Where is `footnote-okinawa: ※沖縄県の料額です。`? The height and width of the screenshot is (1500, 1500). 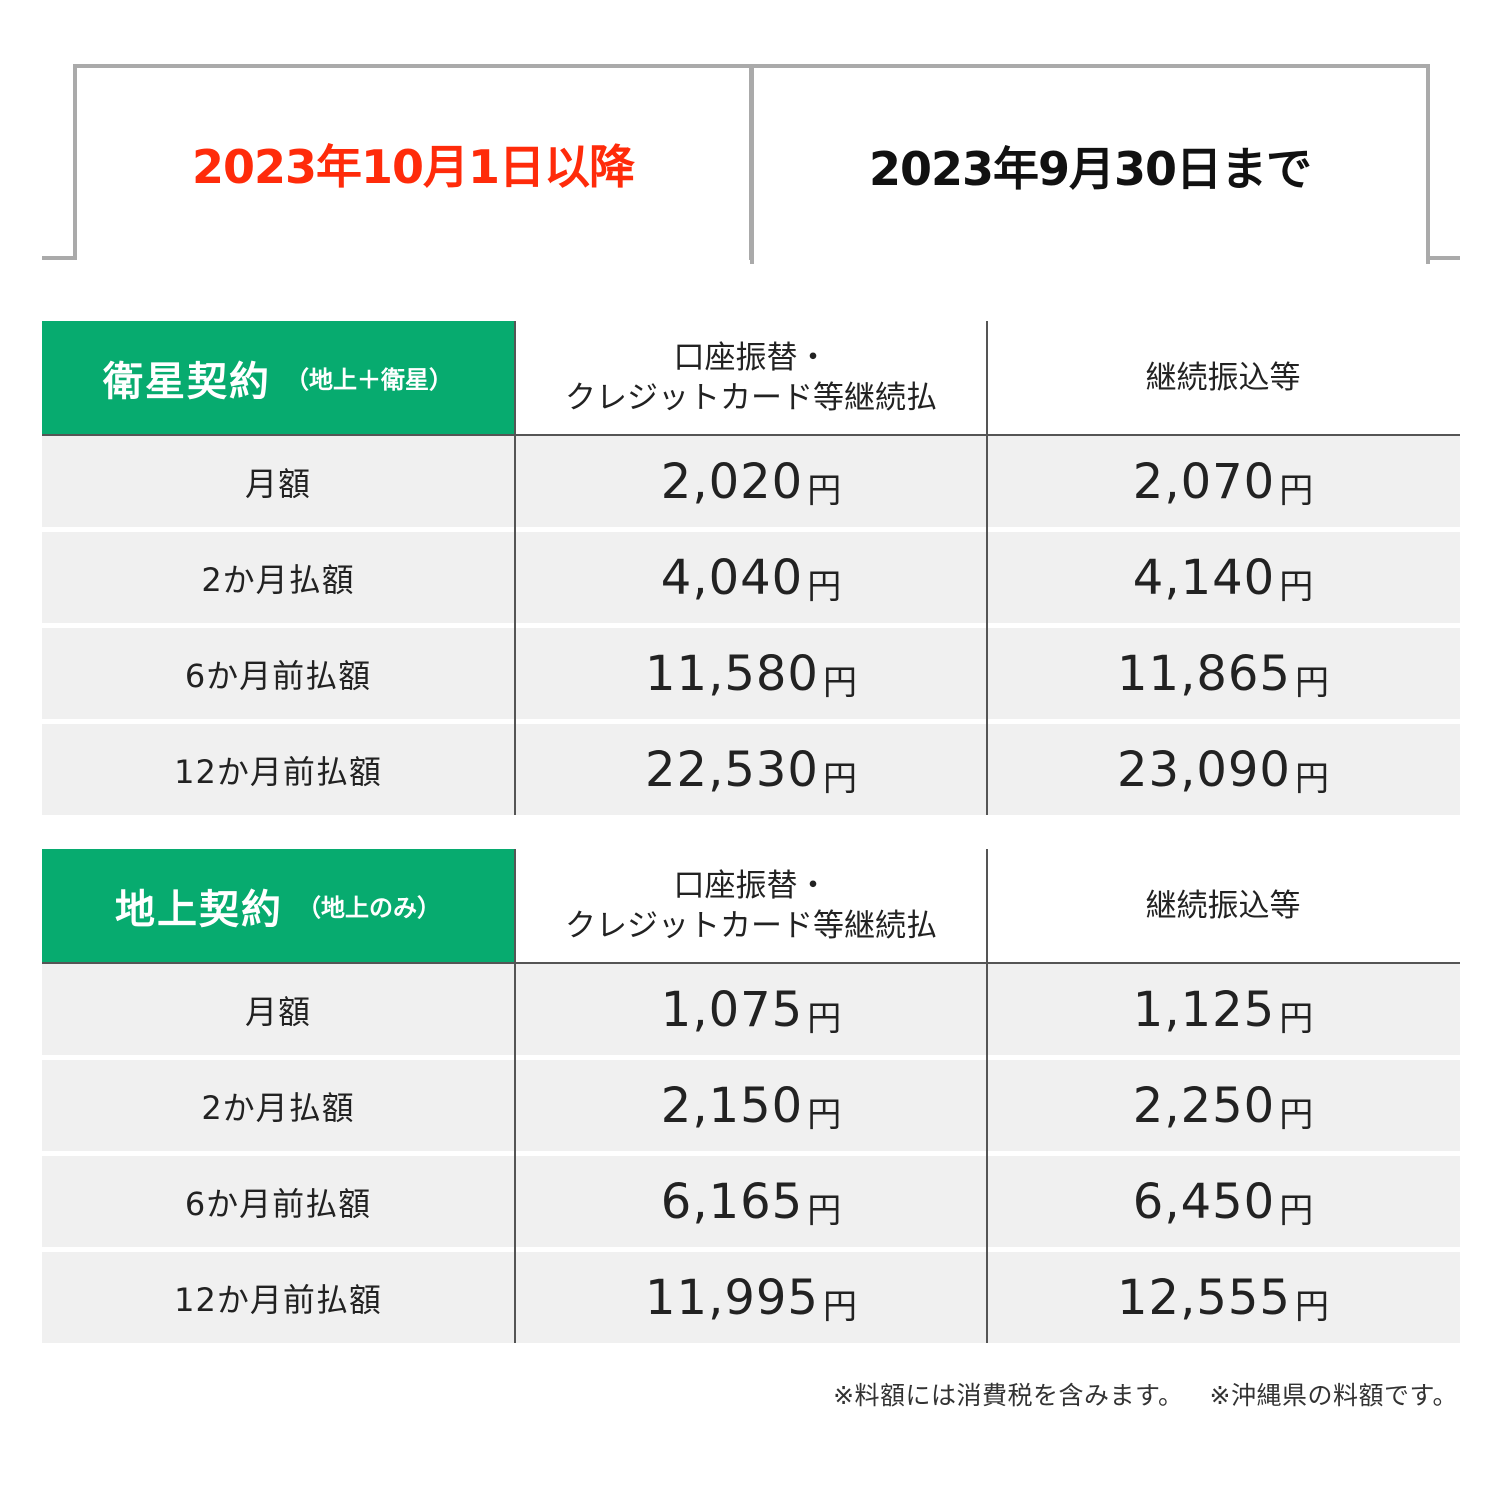
footnote-okinawa: ※沖縄県の料額です。 is located at coordinates (1333, 1395).